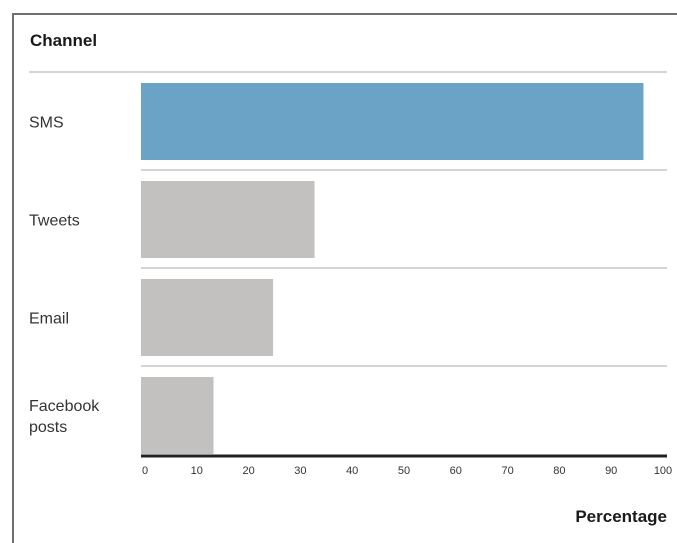  Describe the element at coordinates (300, 471) in the screenshot. I see `x-tick-label: 30` at that location.